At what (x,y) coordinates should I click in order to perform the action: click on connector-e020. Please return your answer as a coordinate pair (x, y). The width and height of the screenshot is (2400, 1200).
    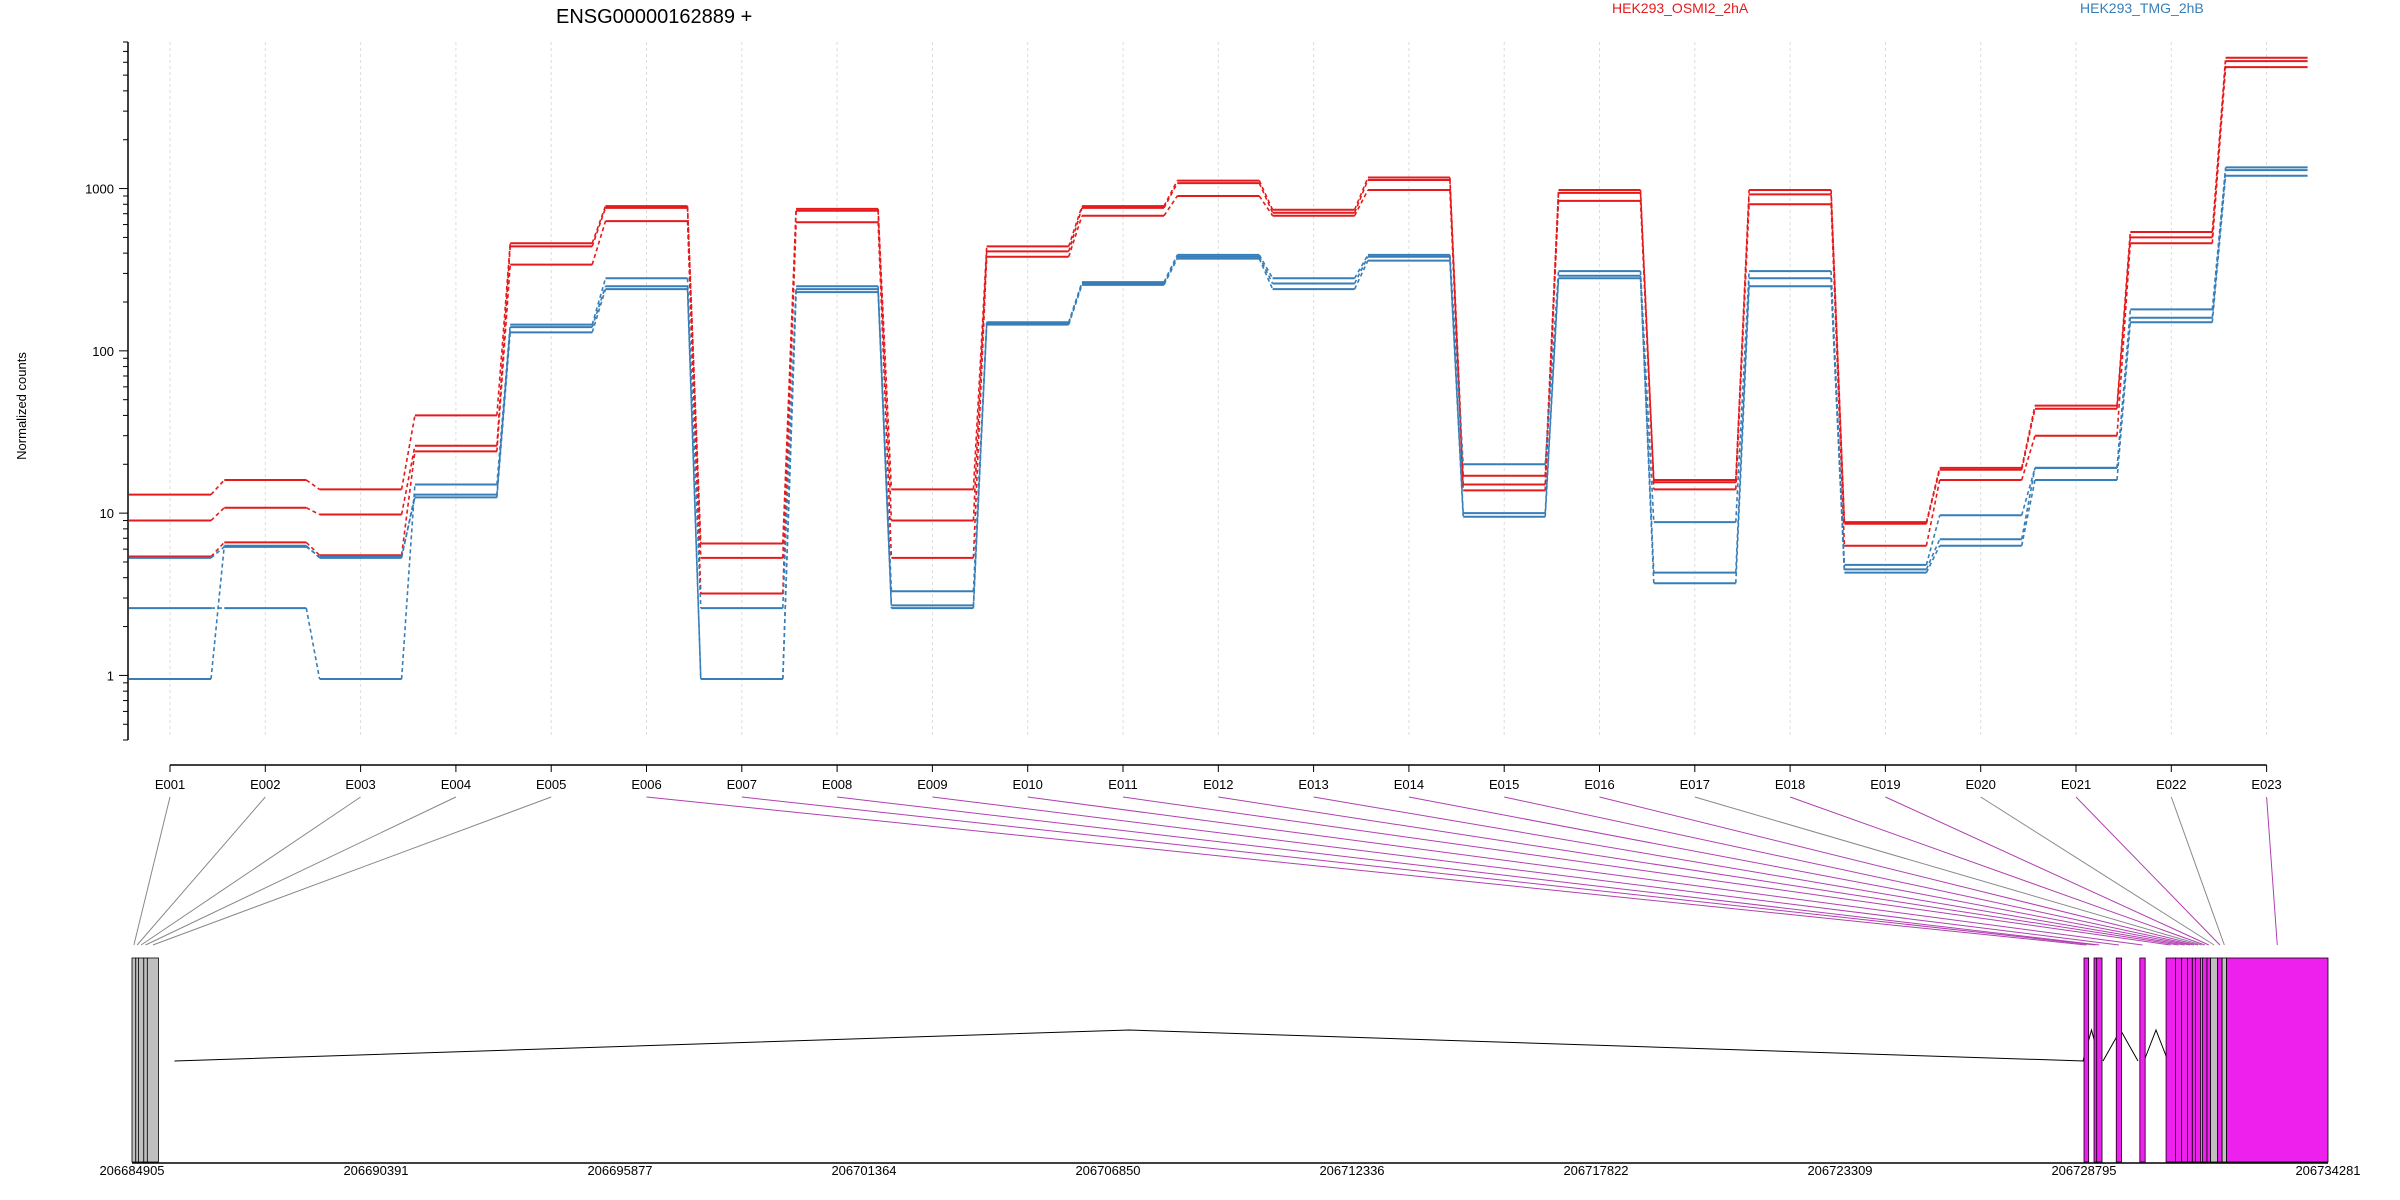
    Looking at the image, I should click on (2097, 871).